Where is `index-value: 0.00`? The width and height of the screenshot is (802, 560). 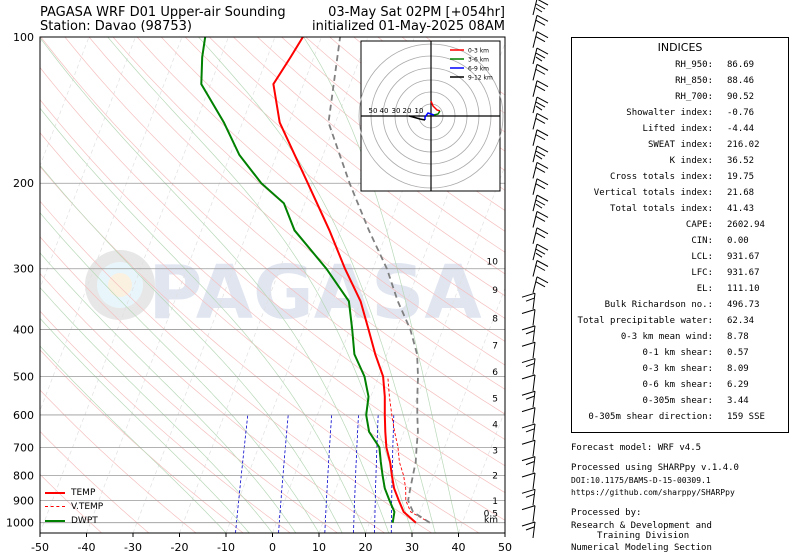 index-value: 0.00 is located at coordinates (738, 241).